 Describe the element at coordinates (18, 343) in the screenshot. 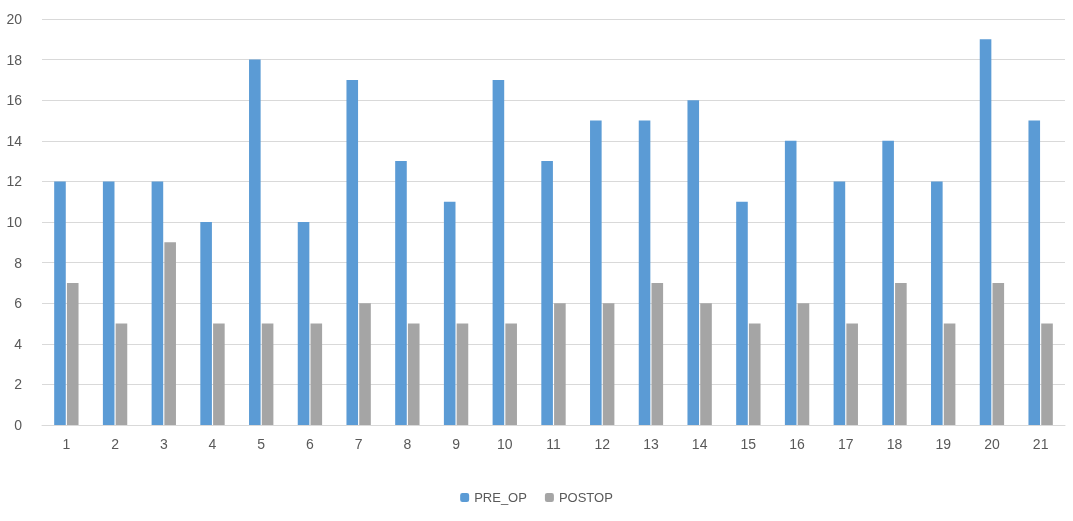

I see `y-tick-label: 4` at that location.